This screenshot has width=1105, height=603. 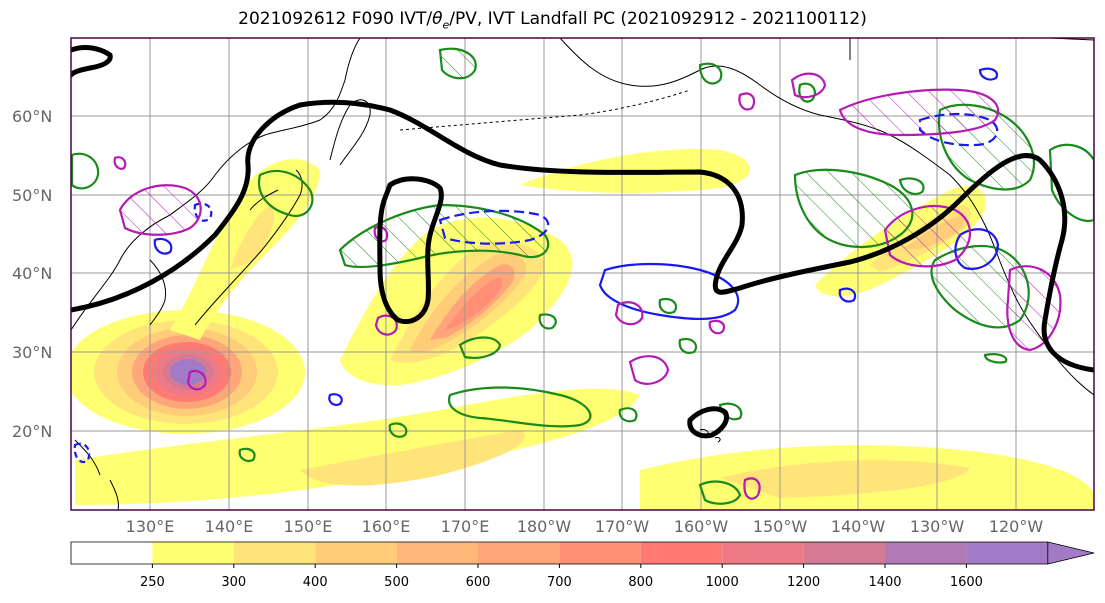 I want to click on lon-label: 140°E, so click(x=229, y=526).